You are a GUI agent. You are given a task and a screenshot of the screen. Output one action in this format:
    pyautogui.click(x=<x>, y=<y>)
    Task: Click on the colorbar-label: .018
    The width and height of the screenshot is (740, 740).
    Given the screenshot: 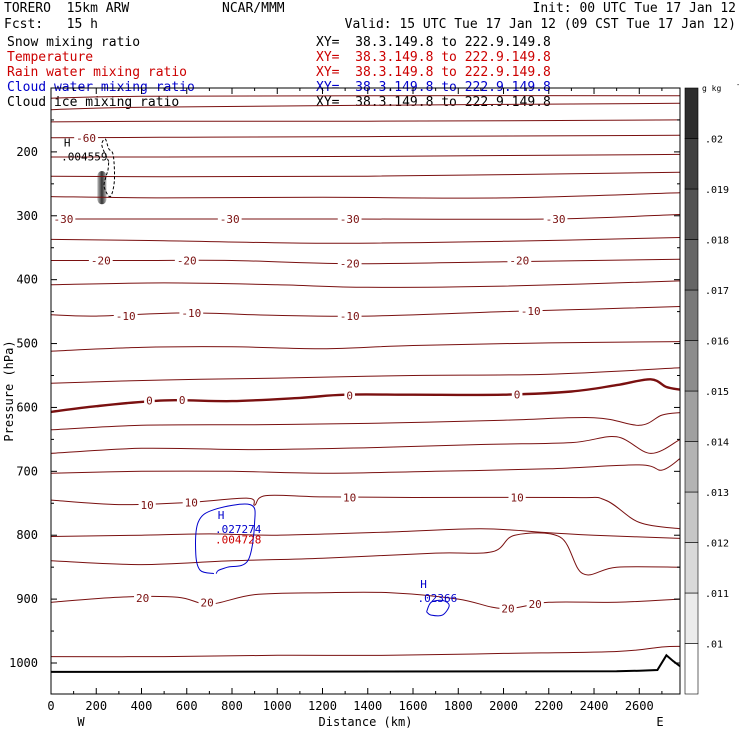 What is the action you would take?
    pyautogui.click(x=717, y=241)
    